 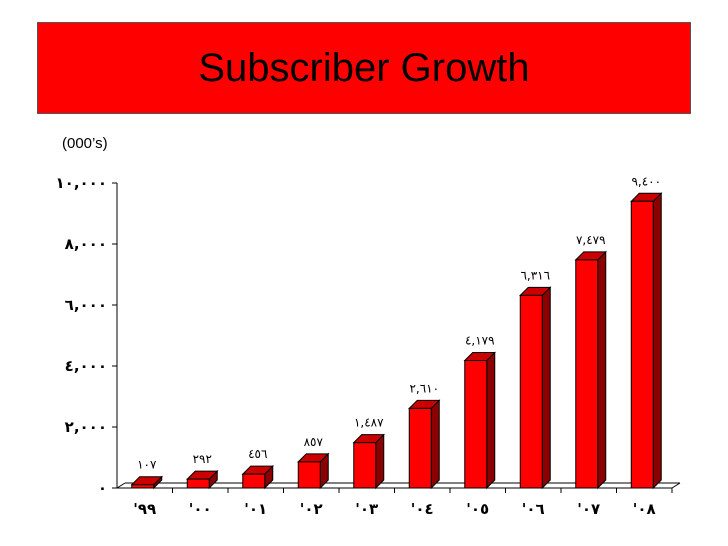 What do you see at coordinates (424, 388) in the screenshot?
I see `data-label: ٢,٦١٠` at bounding box center [424, 388].